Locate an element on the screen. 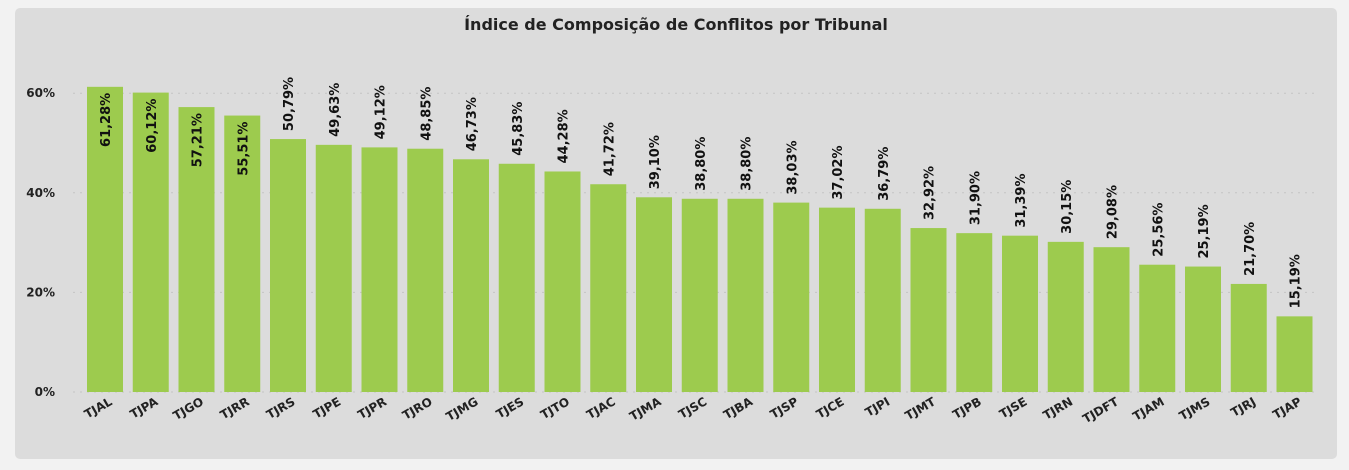  x-tick-label: TJAM is located at coordinates (1148, 408).